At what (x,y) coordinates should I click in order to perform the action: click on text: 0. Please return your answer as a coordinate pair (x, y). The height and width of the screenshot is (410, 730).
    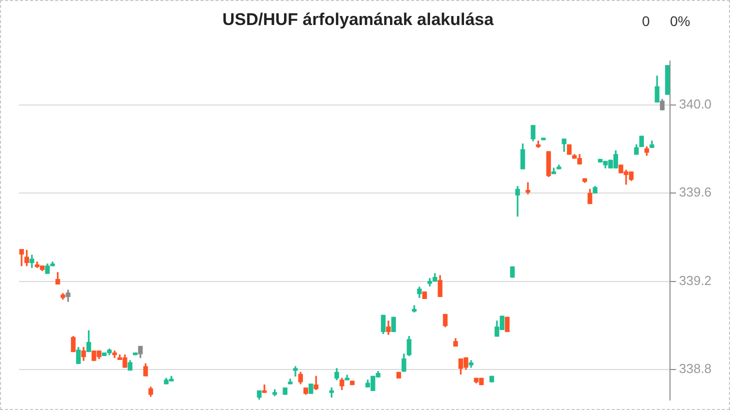
    Looking at the image, I should click on (646, 21).